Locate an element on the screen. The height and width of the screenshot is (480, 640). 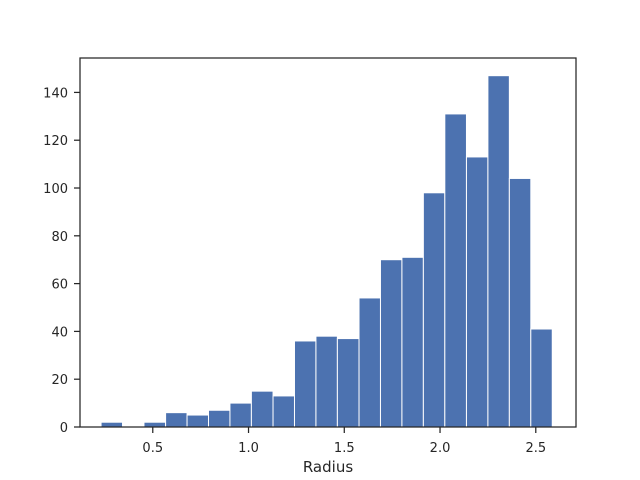
y-tick-label: 60 is located at coordinates (59, 285).